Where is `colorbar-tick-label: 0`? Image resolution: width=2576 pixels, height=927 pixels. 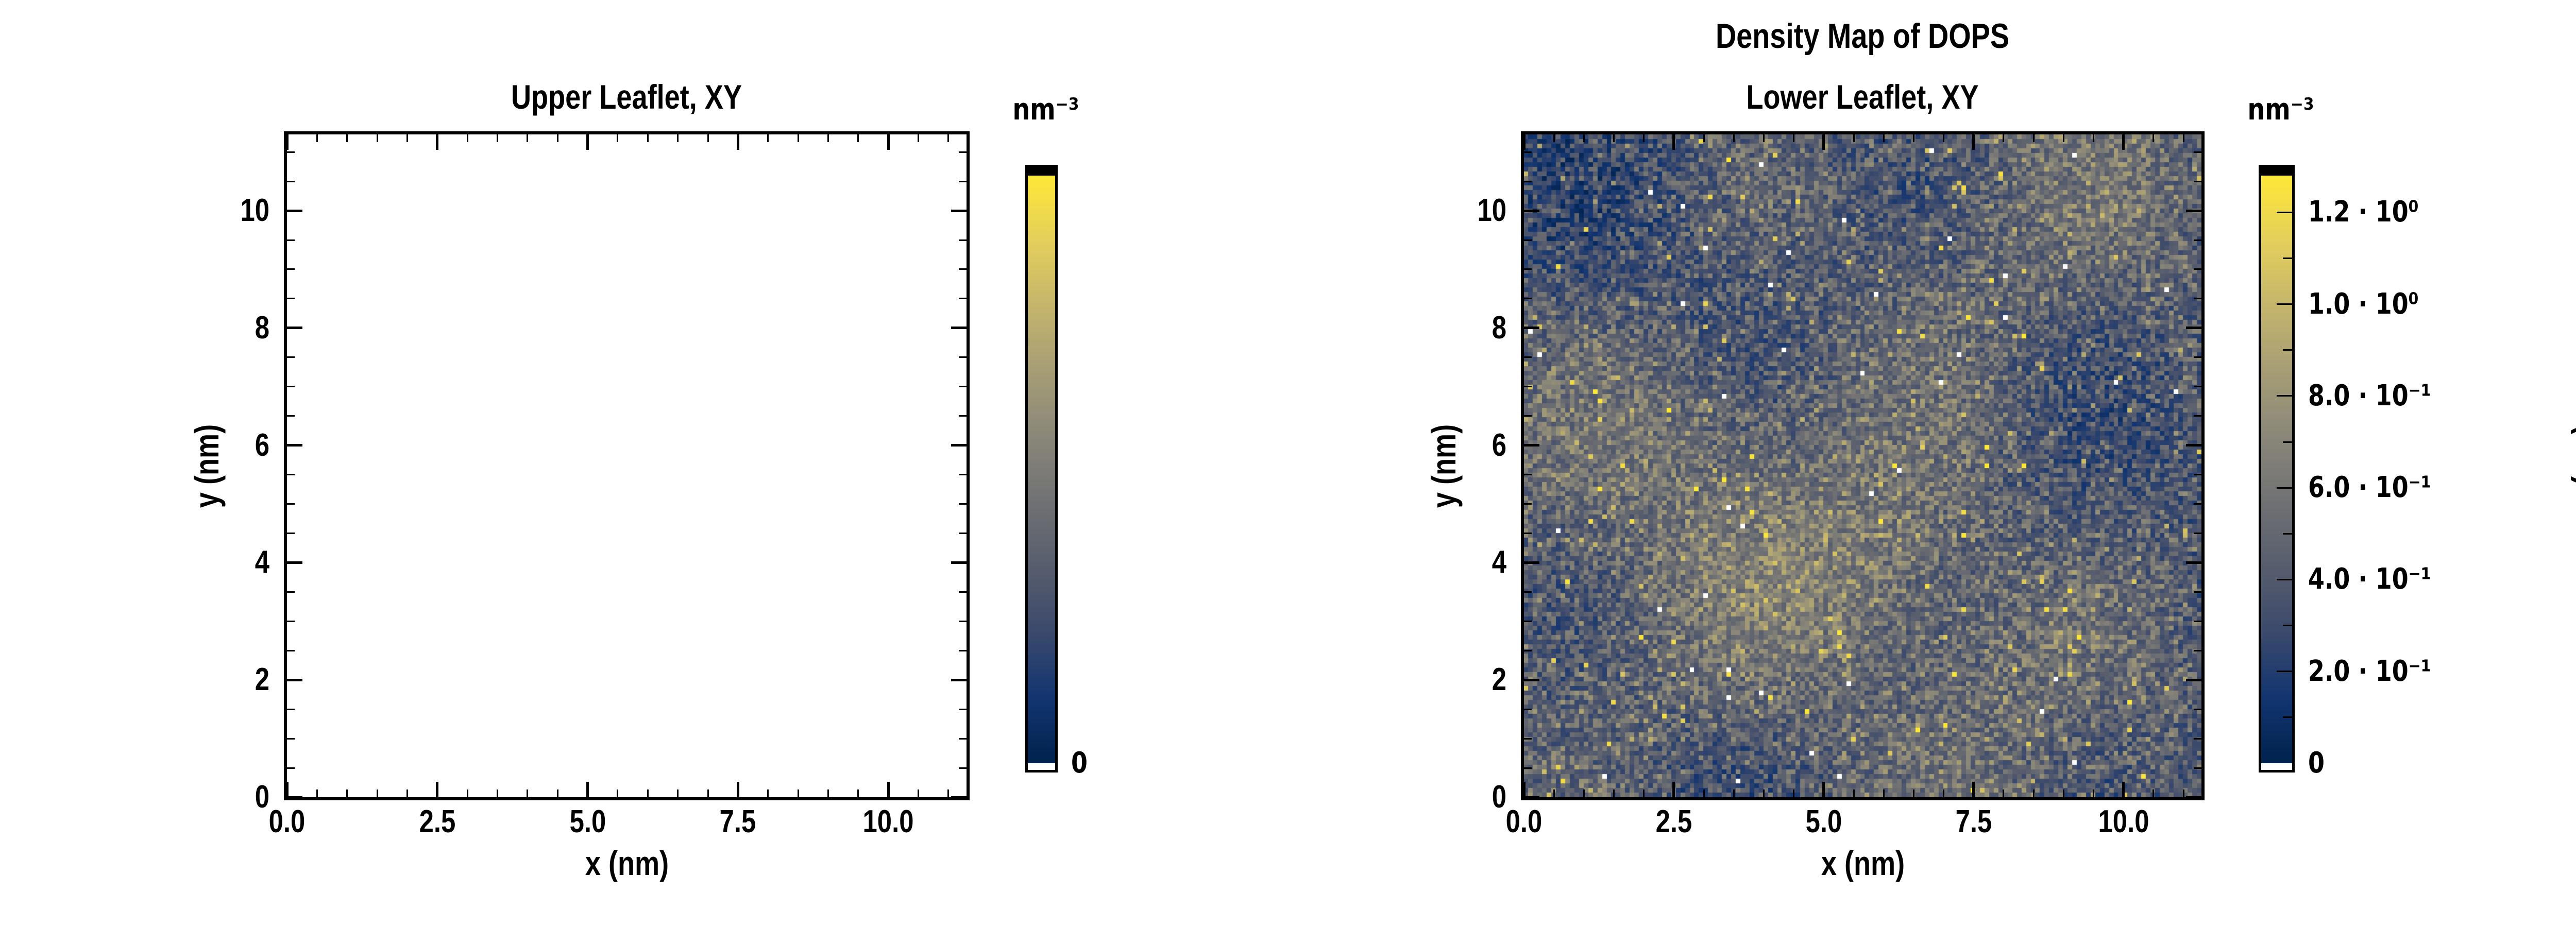 colorbar-tick-label: 0 is located at coordinates (2316, 763).